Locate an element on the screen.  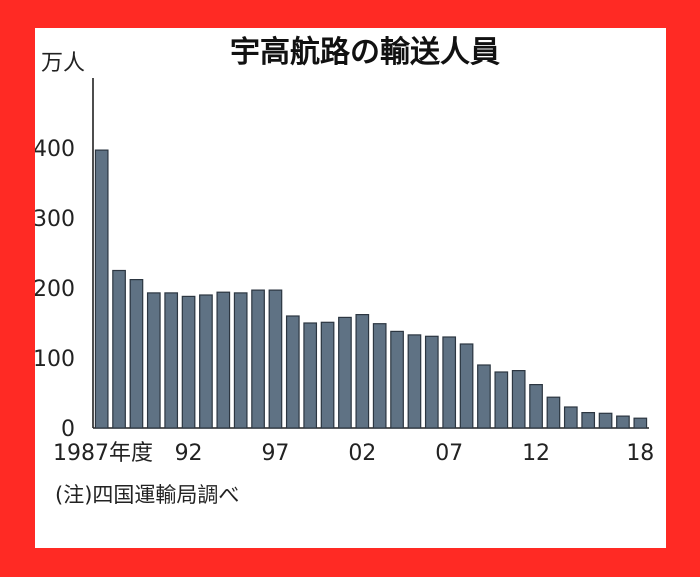
bar-1996 is located at coordinates (258, 359).